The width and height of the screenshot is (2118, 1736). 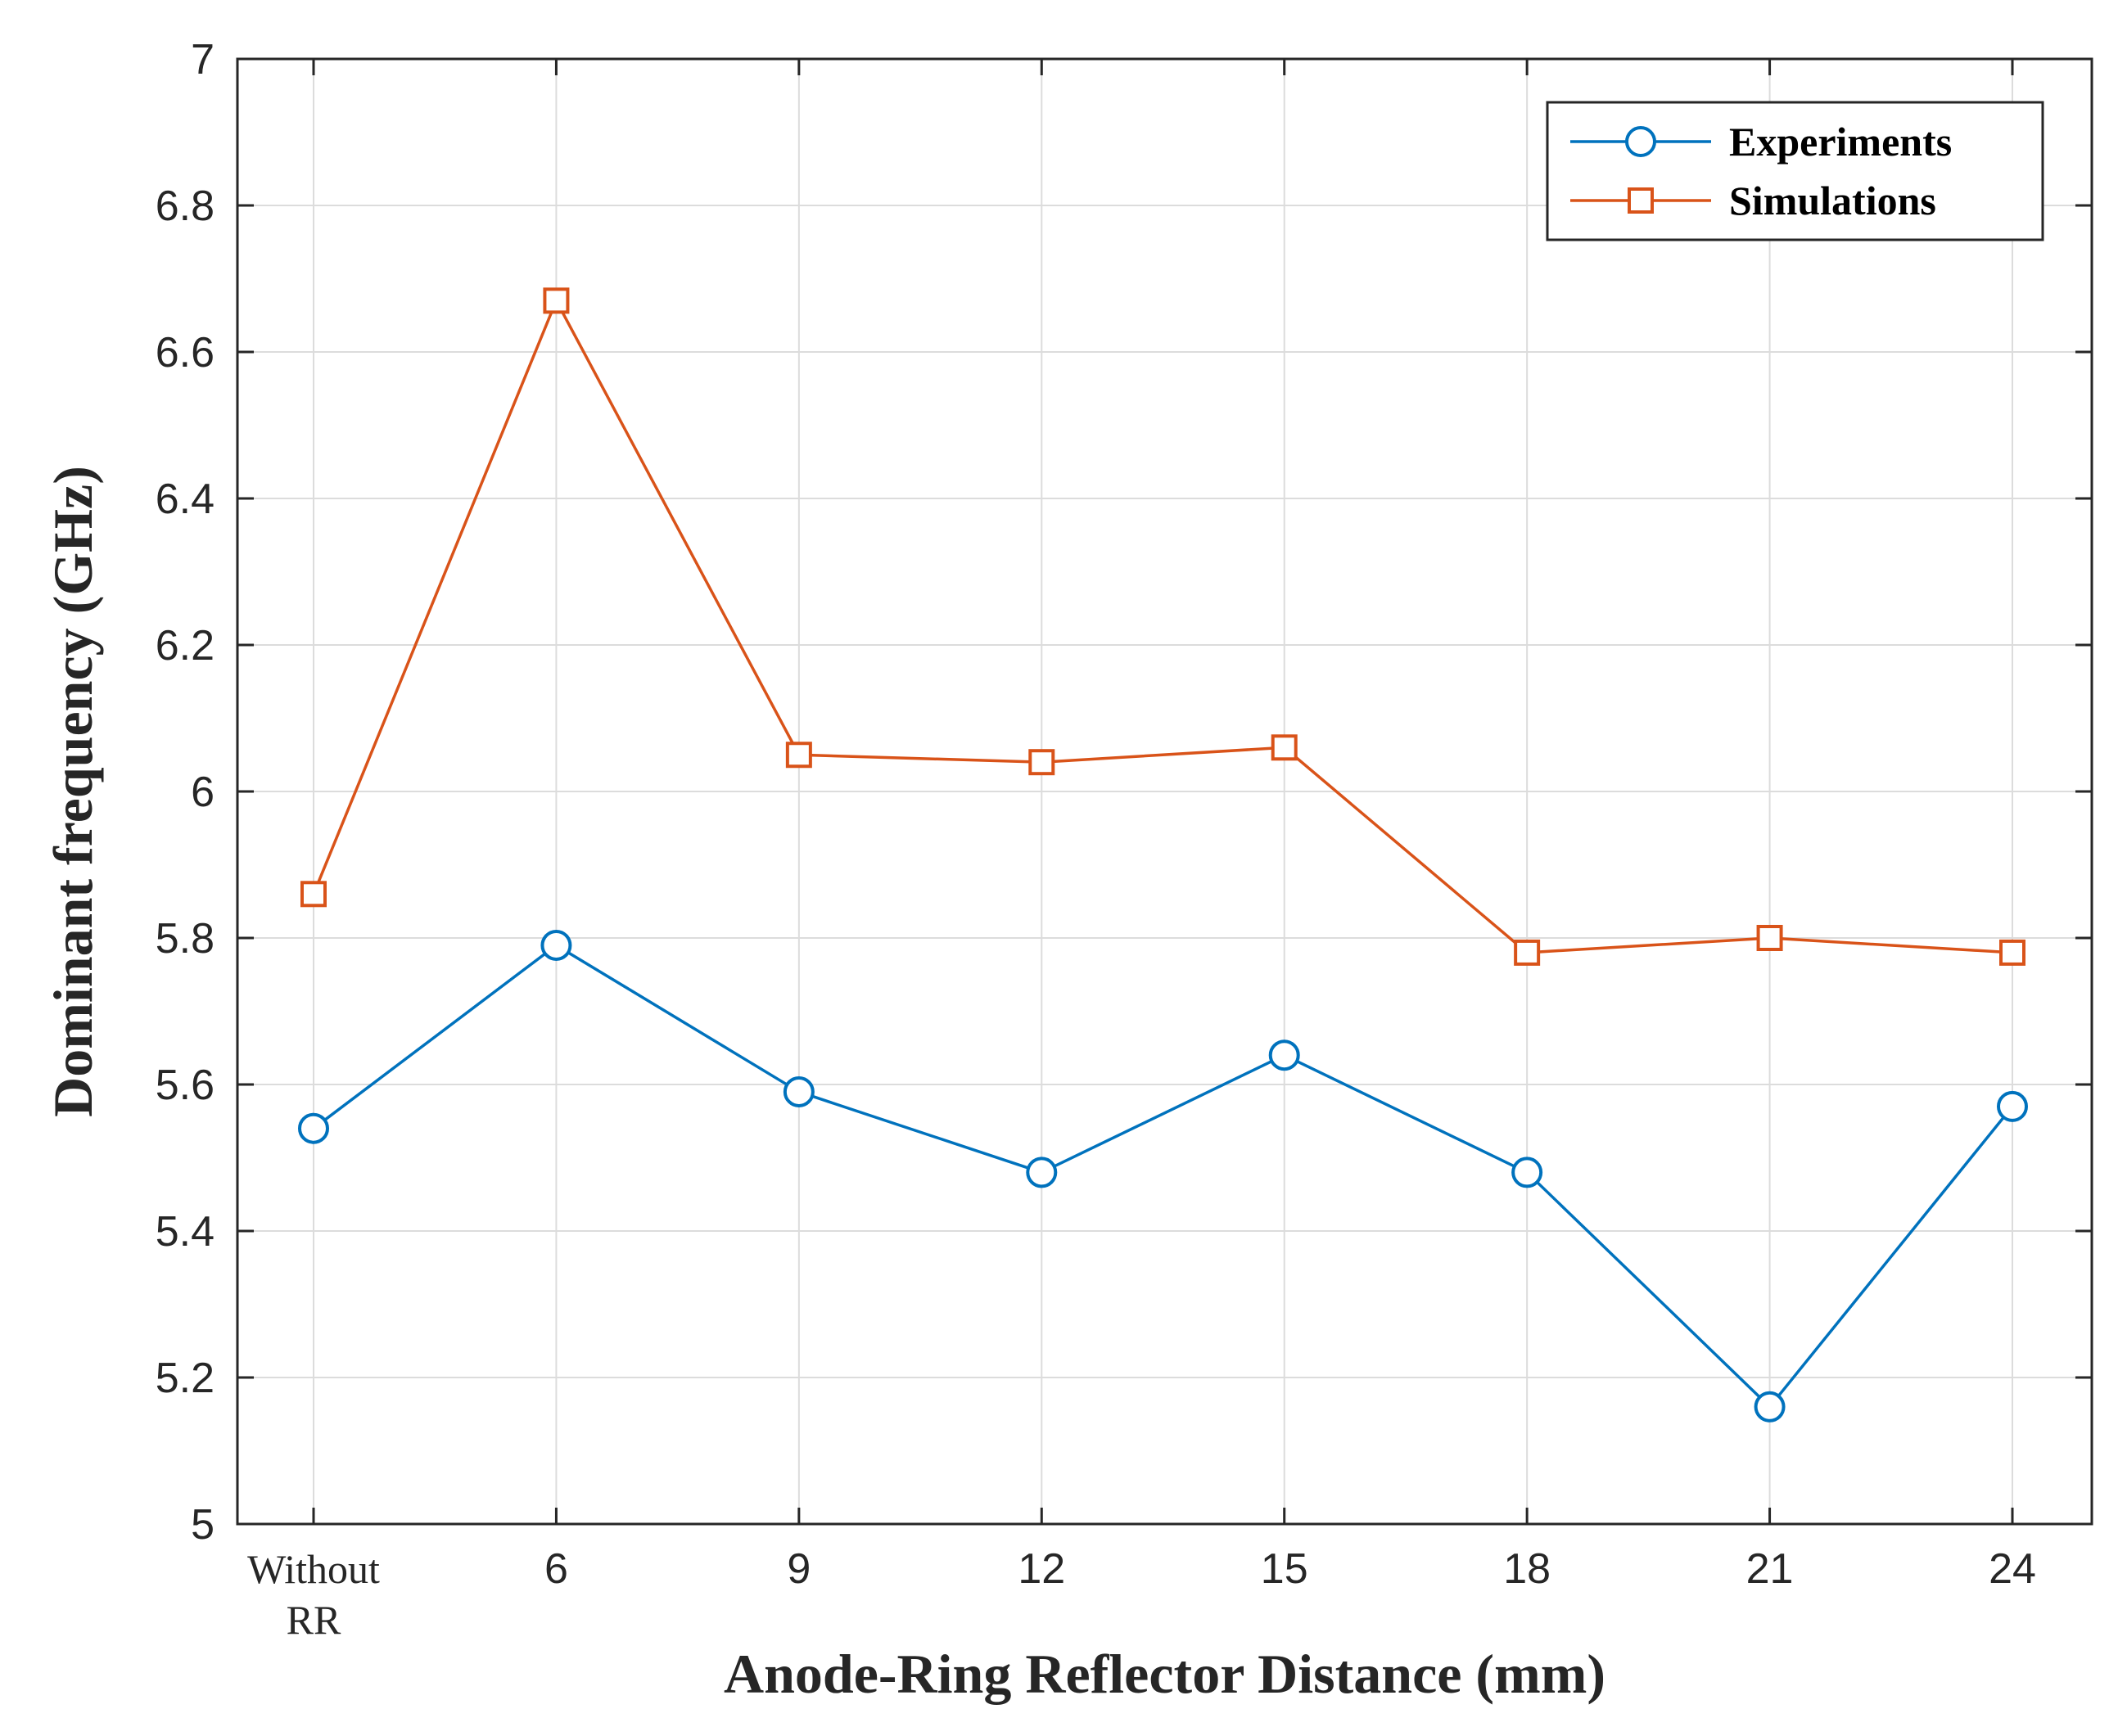 What do you see at coordinates (203, 1525) in the screenshot?
I see `y-tick-label: 5` at bounding box center [203, 1525].